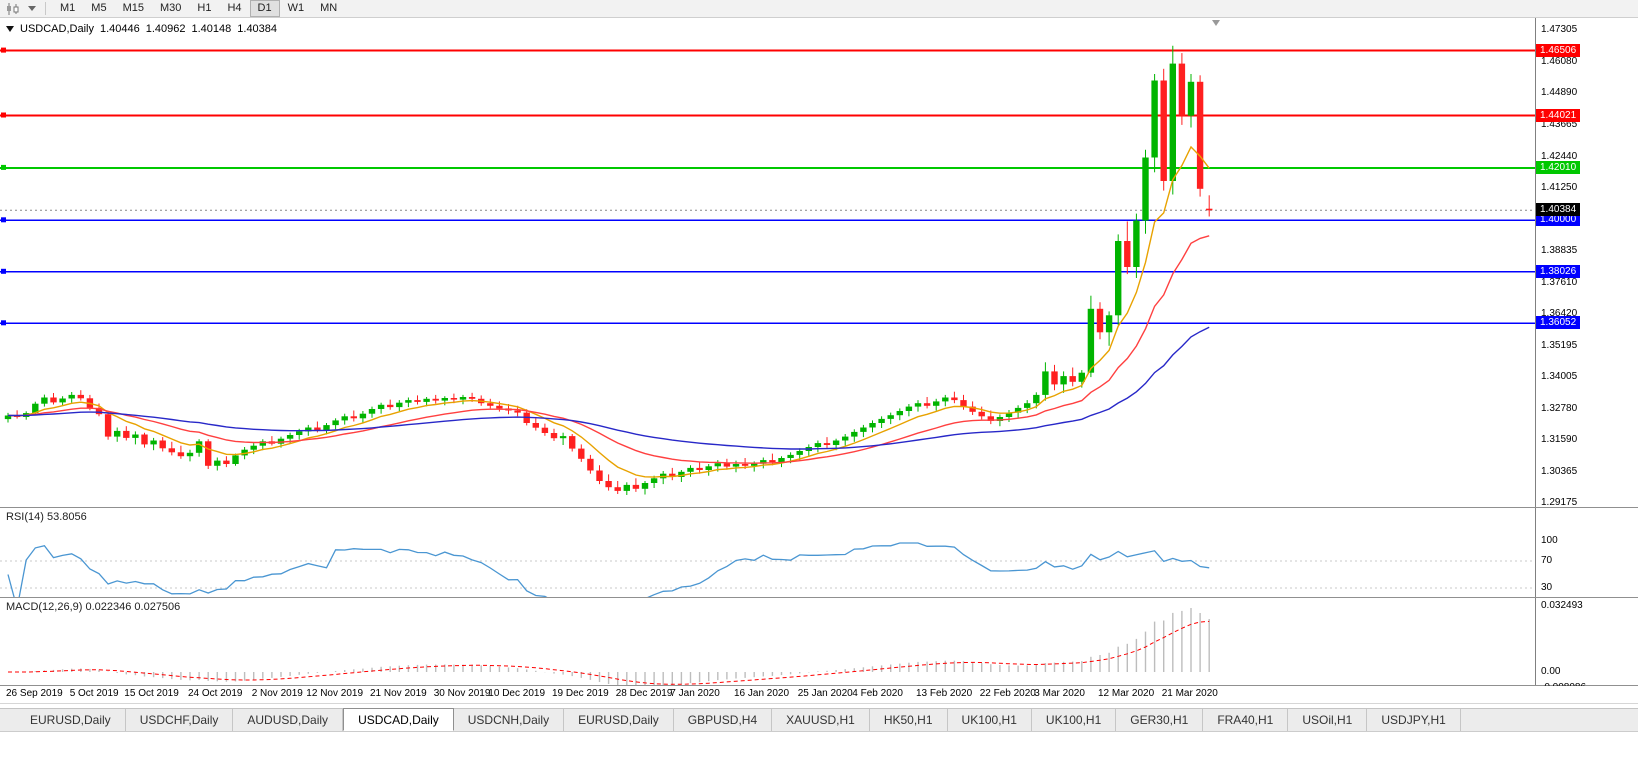 This screenshot has height=762, width=1638. I want to click on price-badge-1.46506: 1.46506, so click(1558, 50).